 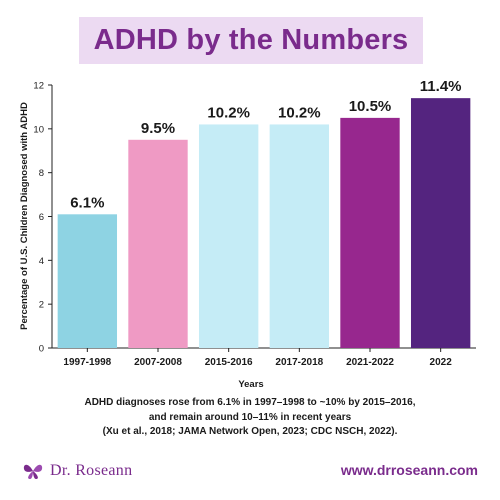 What do you see at coordinates (91, 470) in the screenshot?
I see `brand-name: Dr. Roseann` at bounding box center [91, 470].